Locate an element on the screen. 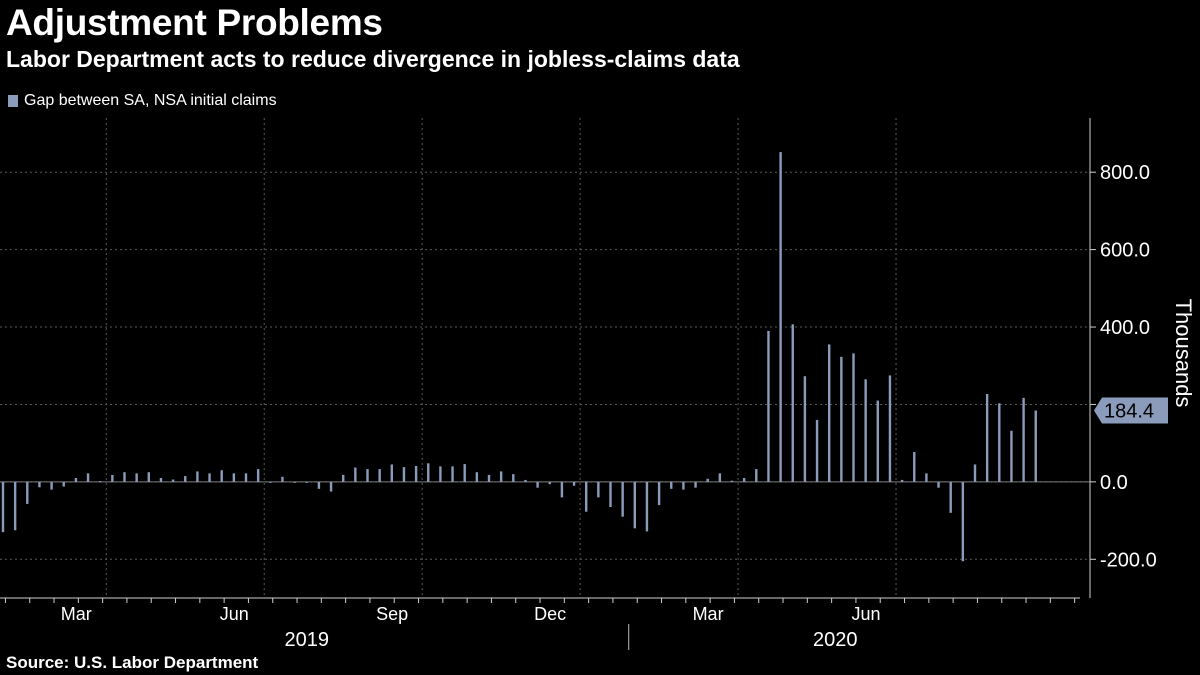 The image size is (1200, 675). legend-label: Gap between SA, NSA initial claims is located at coordinates (150, 100).